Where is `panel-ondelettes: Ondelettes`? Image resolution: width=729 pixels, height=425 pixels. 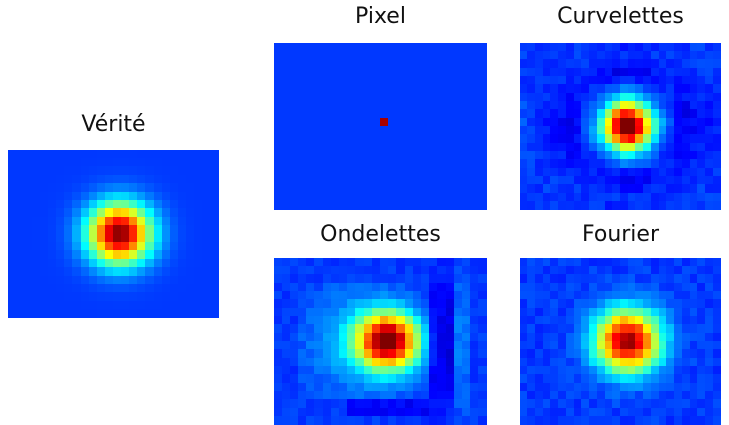 panel-ondelettes: Ondelettes is located at coordinates (380, 323).